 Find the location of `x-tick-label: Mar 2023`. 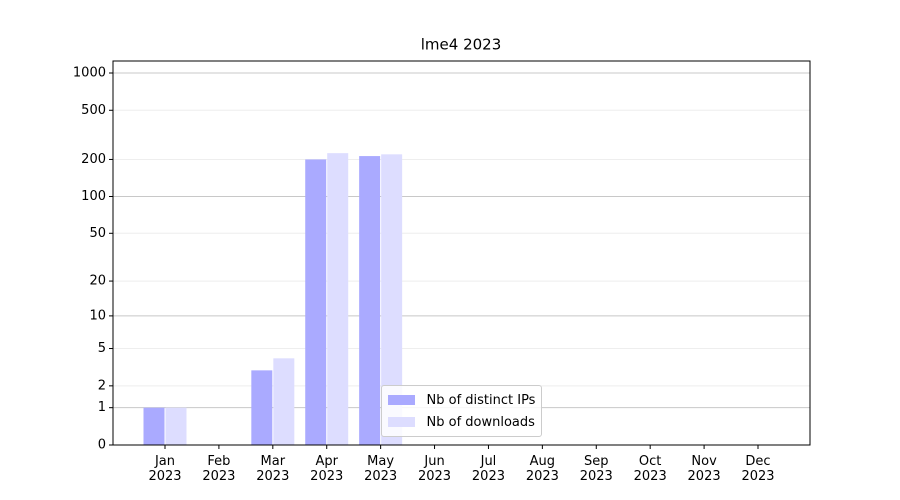

x-tick-label: Mar 2023 is located at coordinates (273, 469).